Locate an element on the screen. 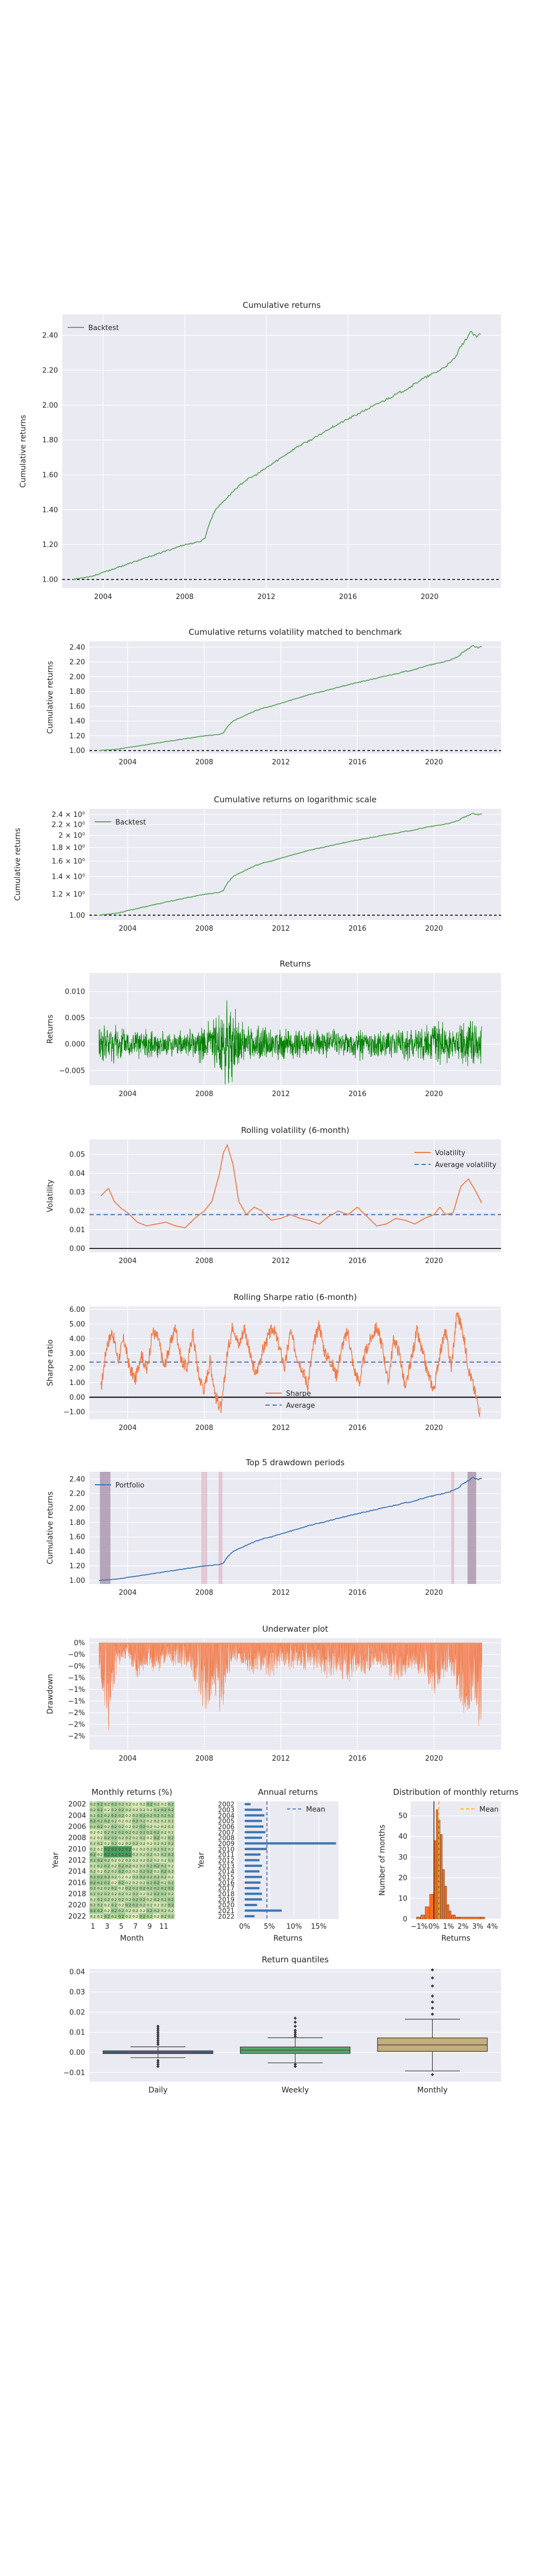 This screenshot has height=2576, width=546. rolling_vol-title: Rolling volatility (6-month) is located at coordinates (295, 1130).